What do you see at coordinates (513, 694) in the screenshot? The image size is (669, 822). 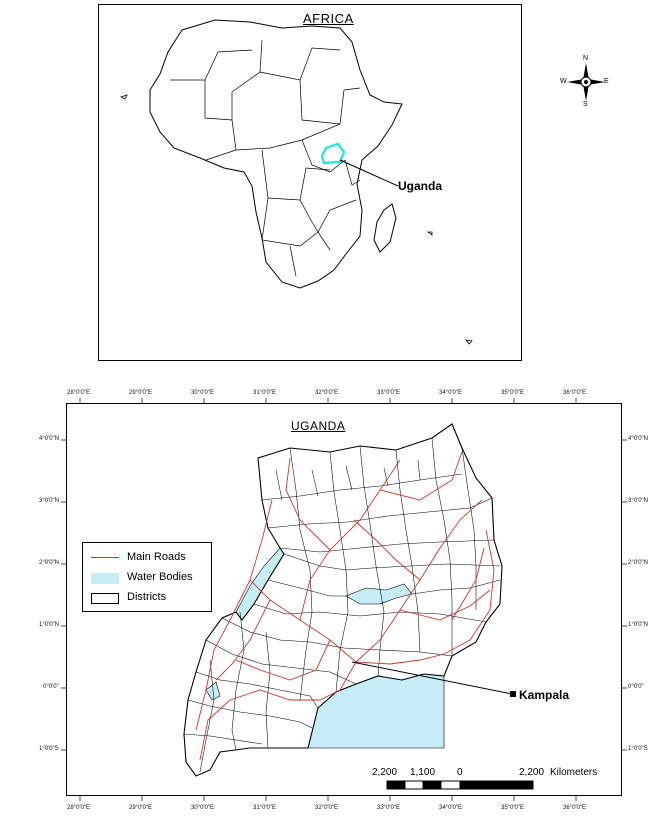 I see `kampala-marker-icon` at bounding box center [513, 694].